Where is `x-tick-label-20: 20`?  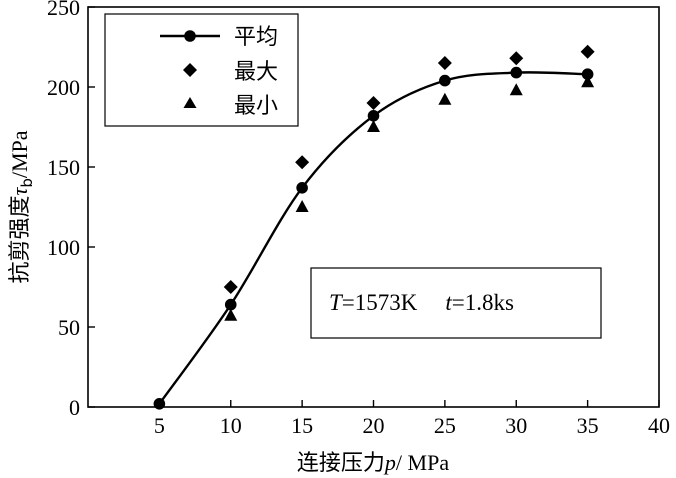 x-tick-label-20: 20 is located at coordinates (374, 425).